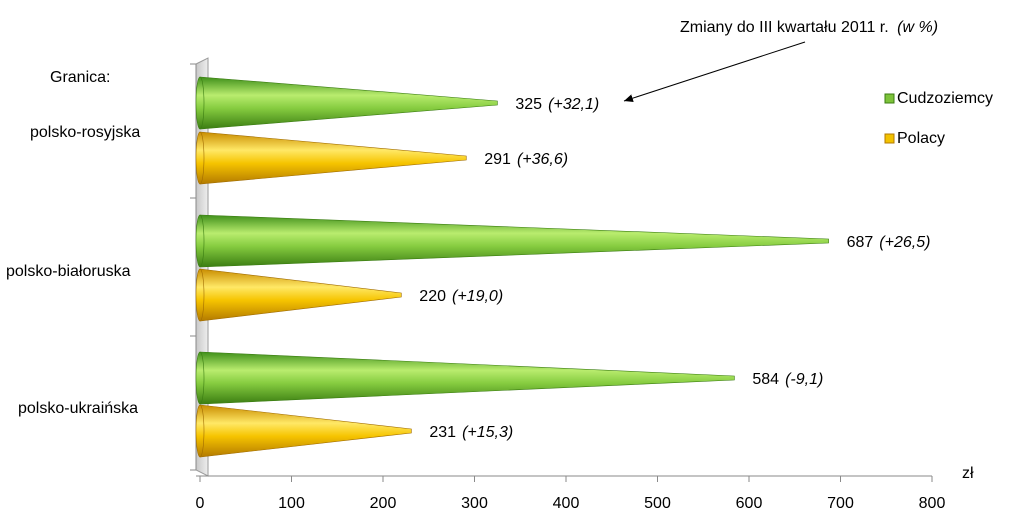  I want to click on x-tick-label-100: 100, so click(291, 503).